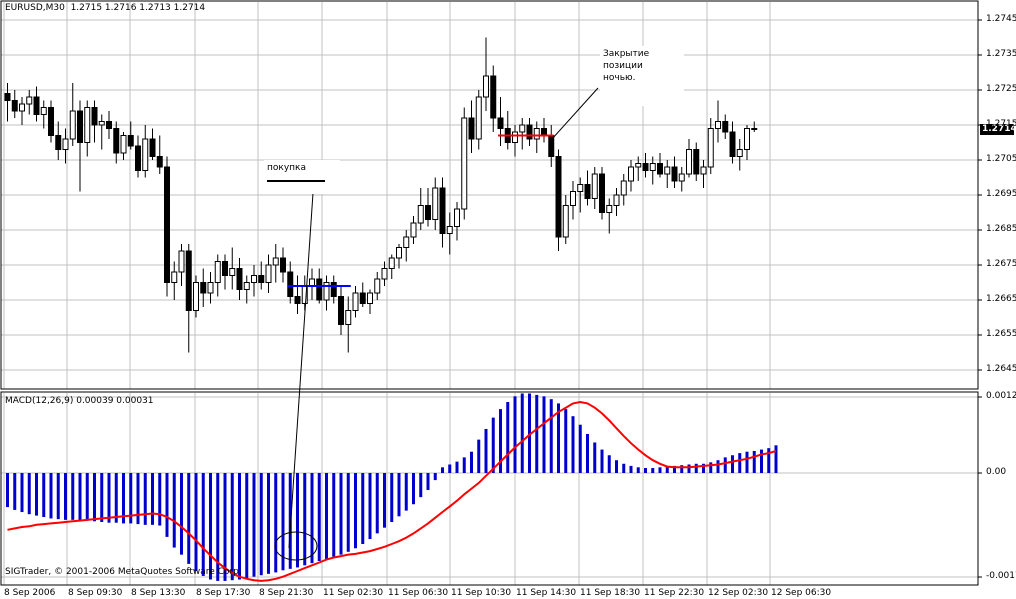 This screenshot has height=599, width=1016. What do you see at coordinates (1001, 194) in the screenshot?
I see `price-tick-label: 1.2695` at bounding box center [1001, 194].